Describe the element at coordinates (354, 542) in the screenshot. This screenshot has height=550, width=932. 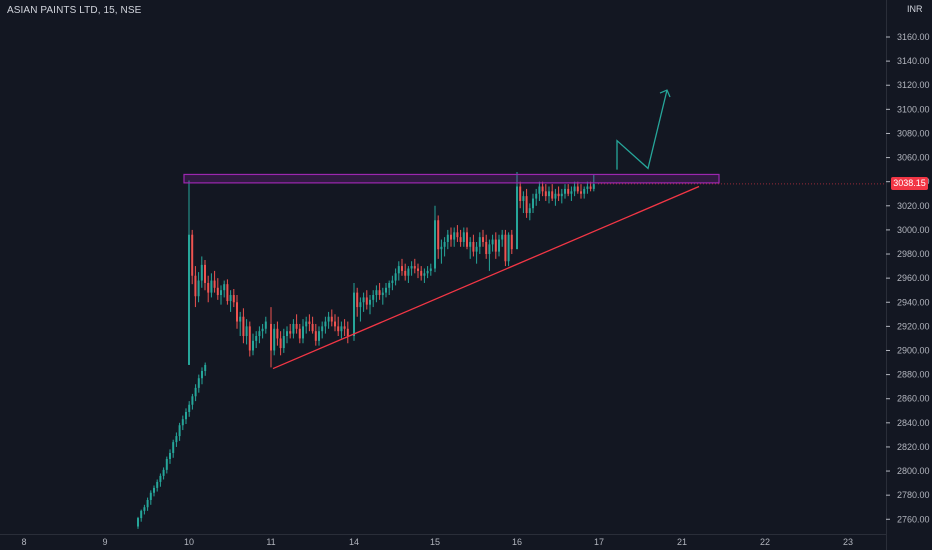
I see `time-tick-label: 14` at that location.